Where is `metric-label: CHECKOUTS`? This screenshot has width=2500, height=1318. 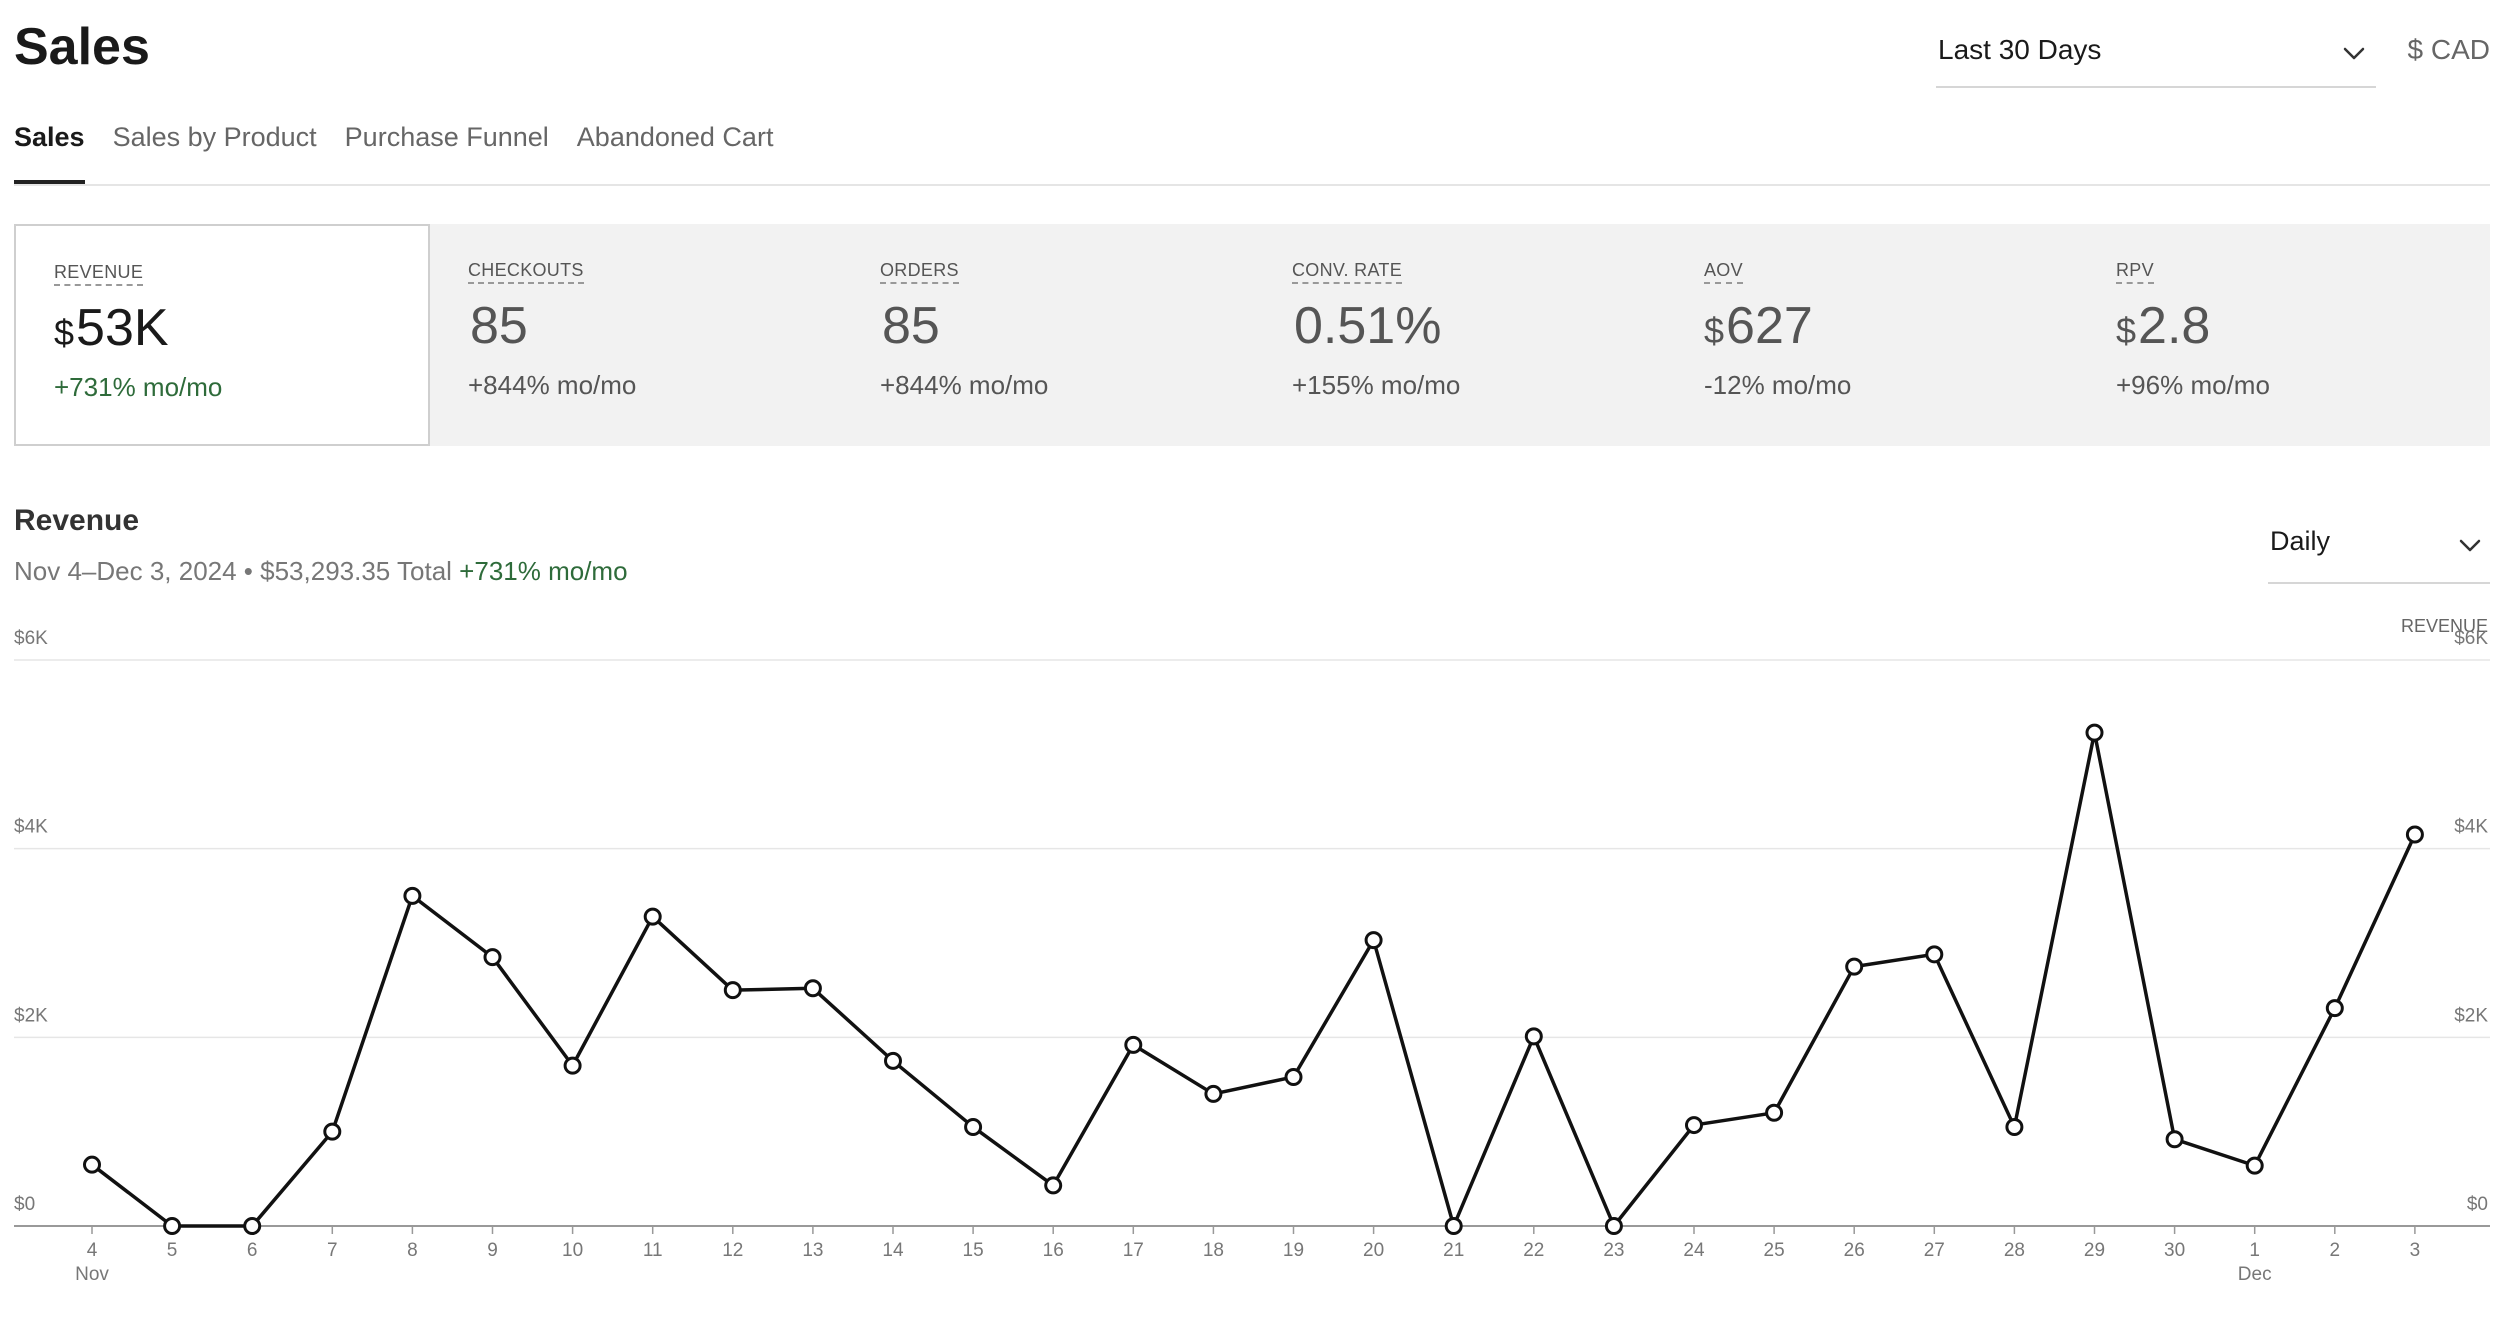 metric-label: CHECKOUTS is located at coordinates (526, 272).